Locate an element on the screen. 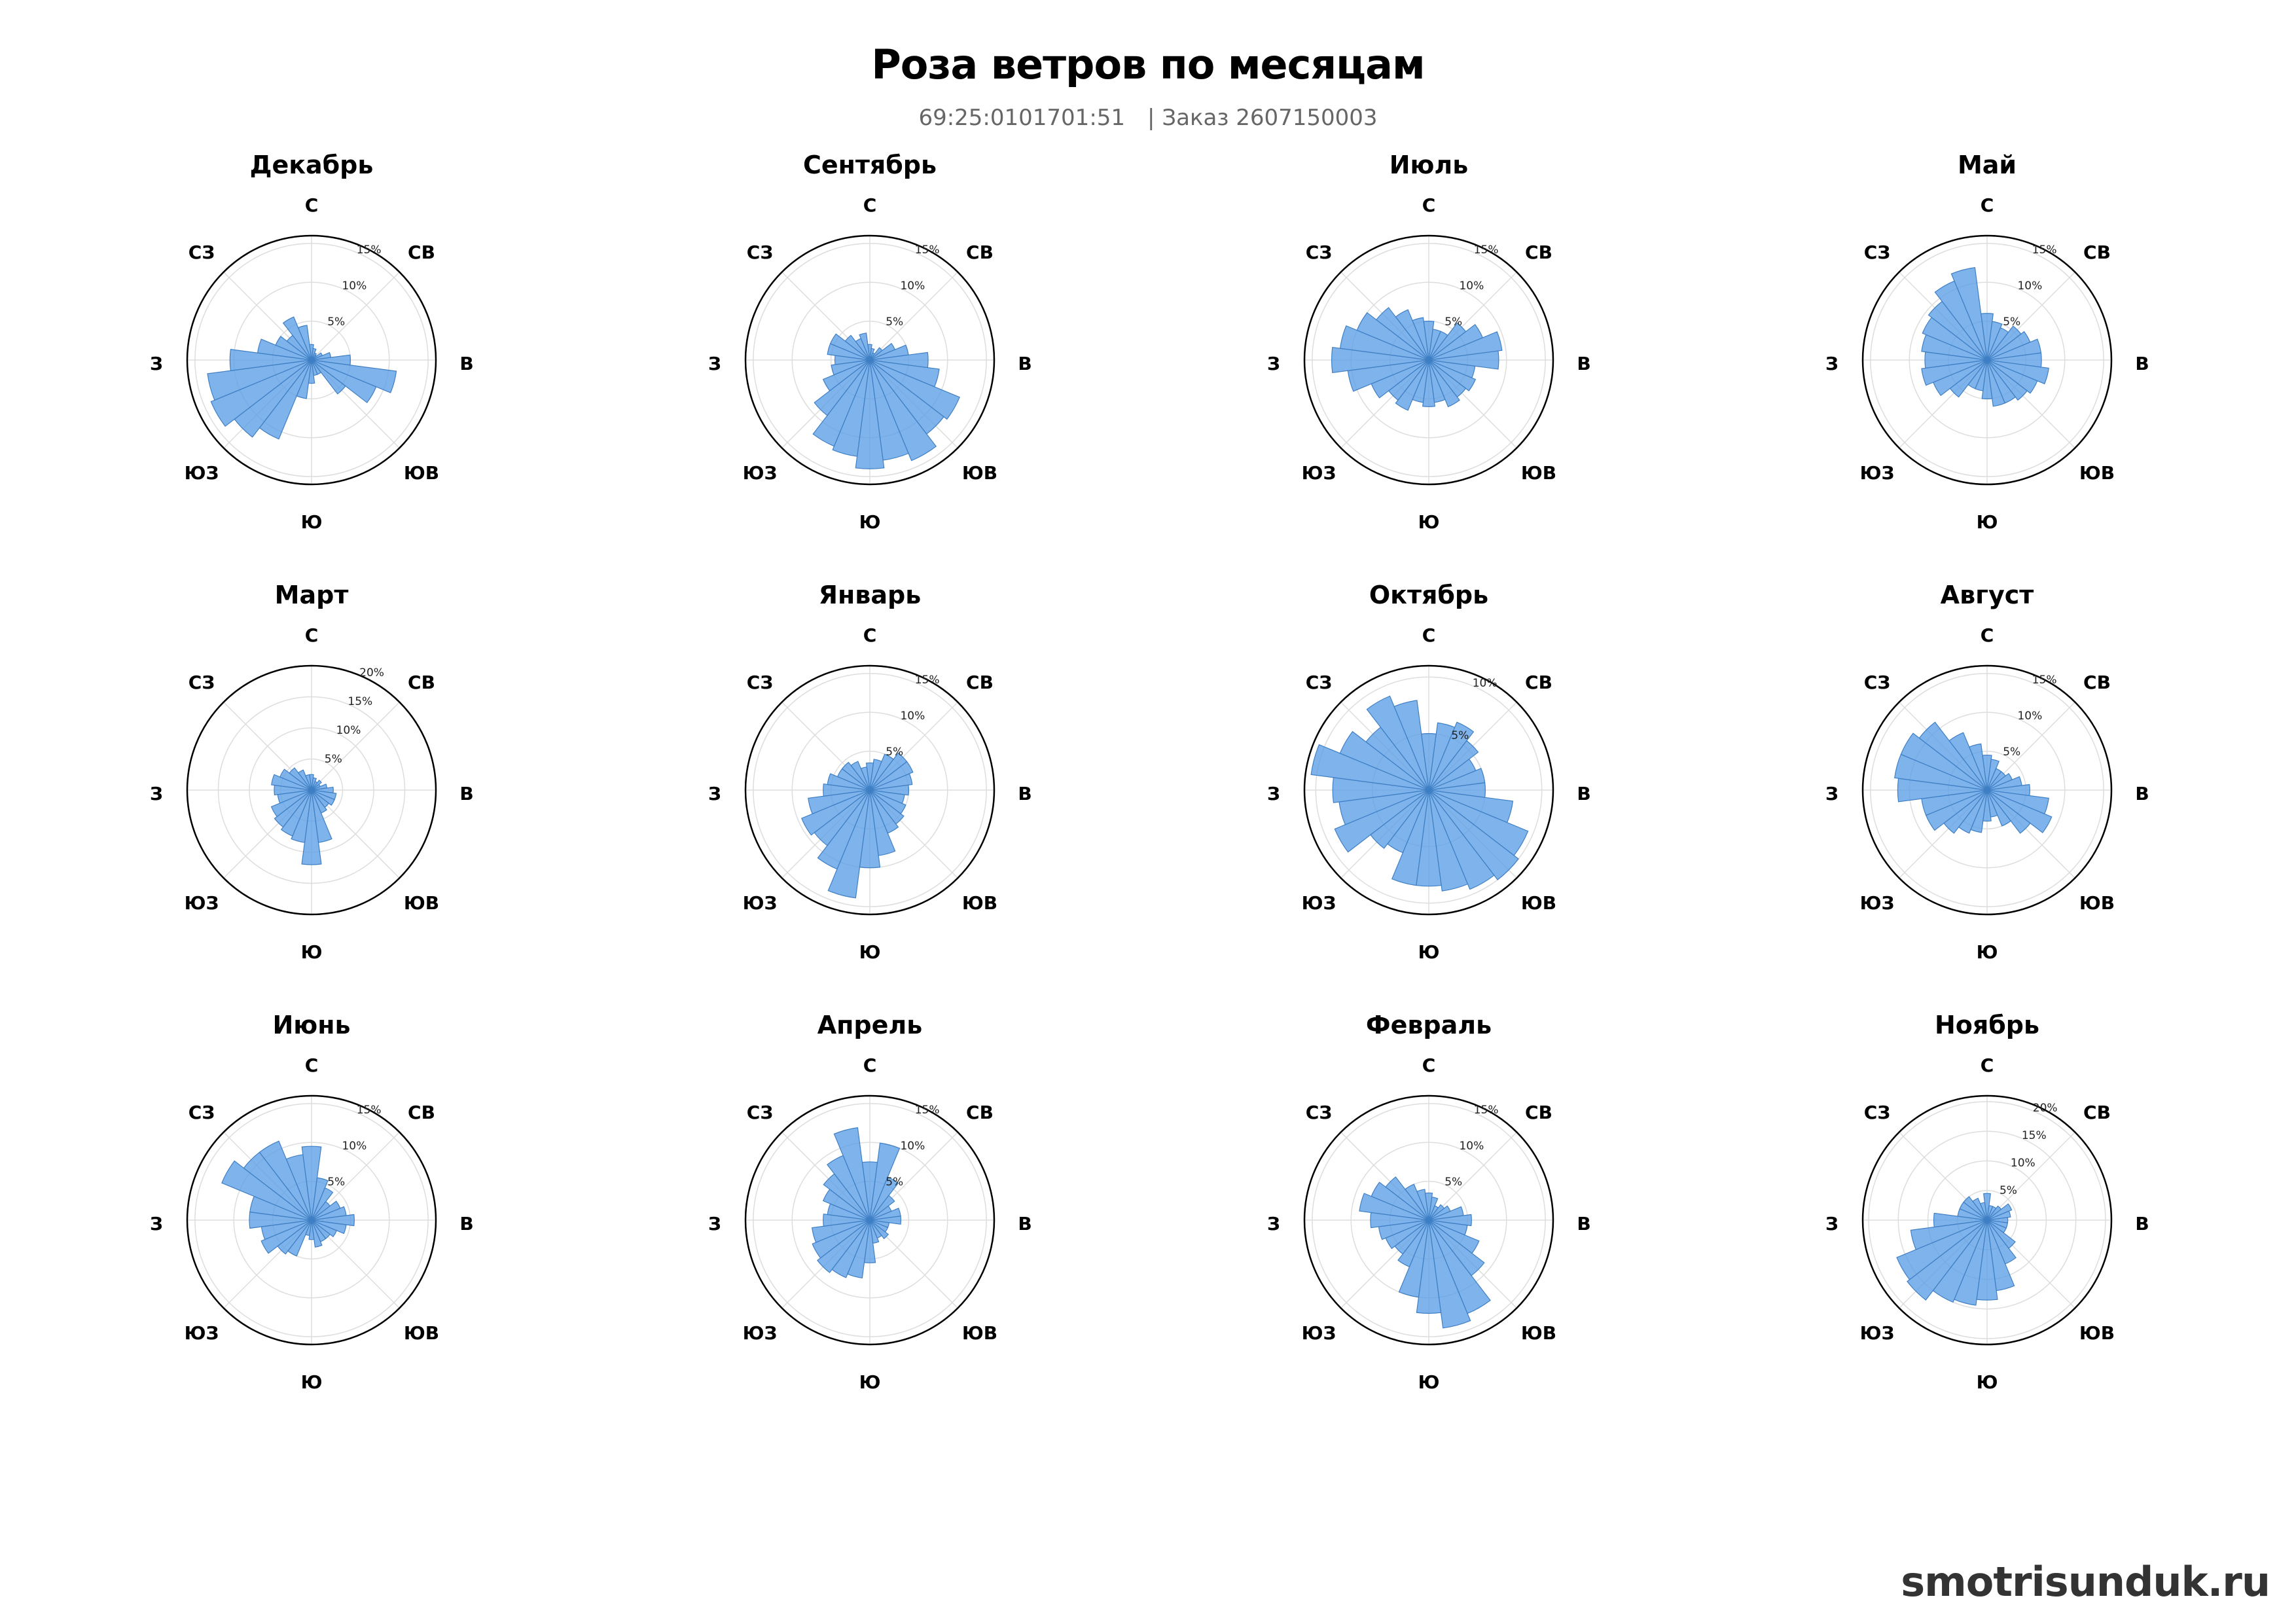 The width and height of the screenshot is (2296, 1624). chart-title: Декабрь is located at coordinates (312, 165).